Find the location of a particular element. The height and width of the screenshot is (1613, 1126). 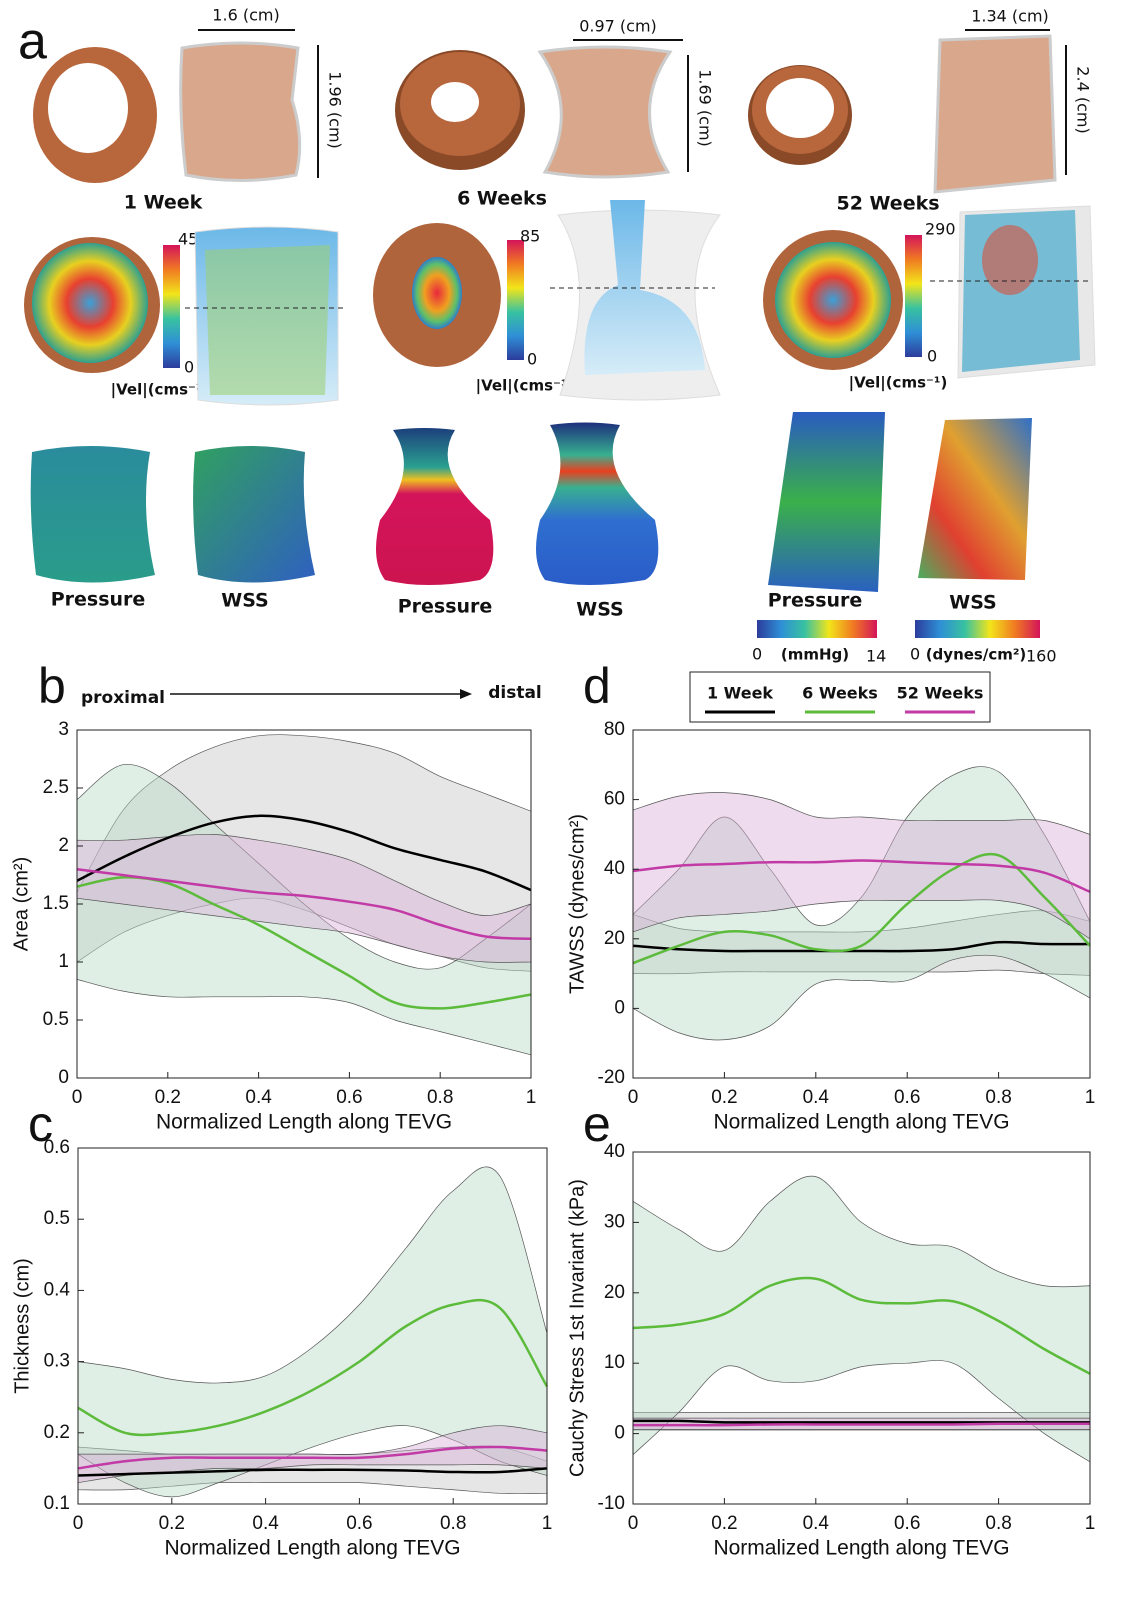

colorbar-max: 290 is located at coordinates (940, 229).